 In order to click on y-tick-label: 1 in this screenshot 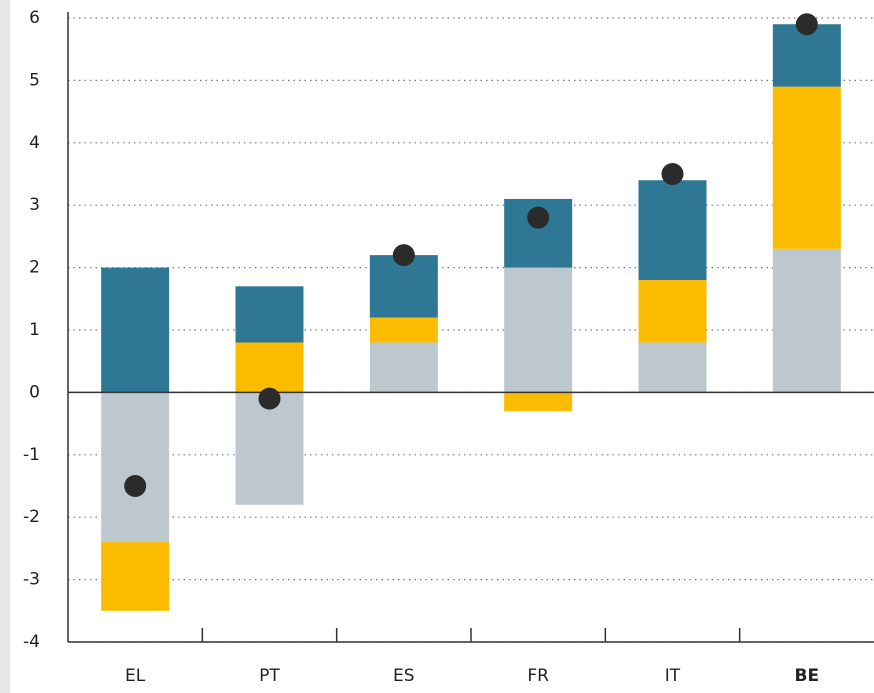, I will do `click(34, 330)`.